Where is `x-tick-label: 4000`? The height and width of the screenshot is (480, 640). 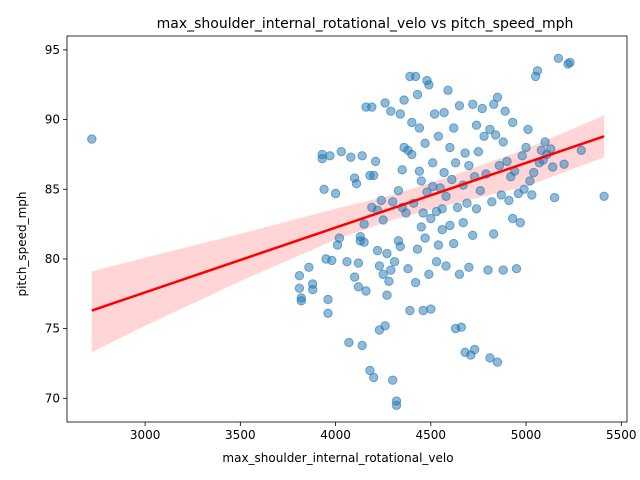 x-tick-label: 4000 is located at coordinates (335, 435).